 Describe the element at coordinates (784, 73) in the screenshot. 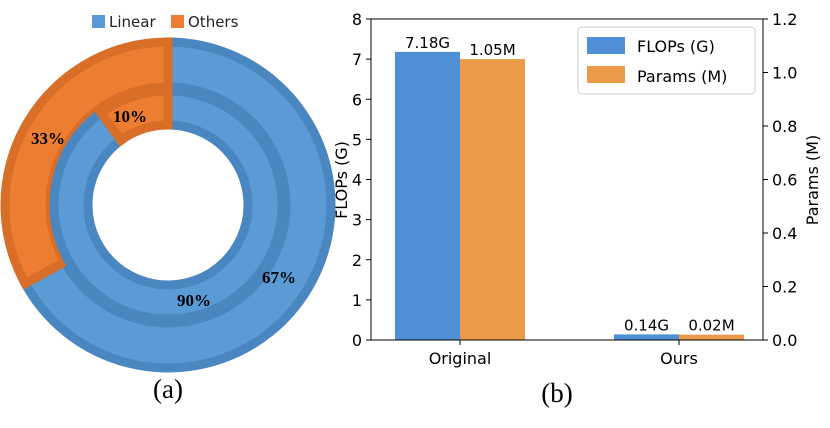

I see `right-tick-label: 1.0` at that location.